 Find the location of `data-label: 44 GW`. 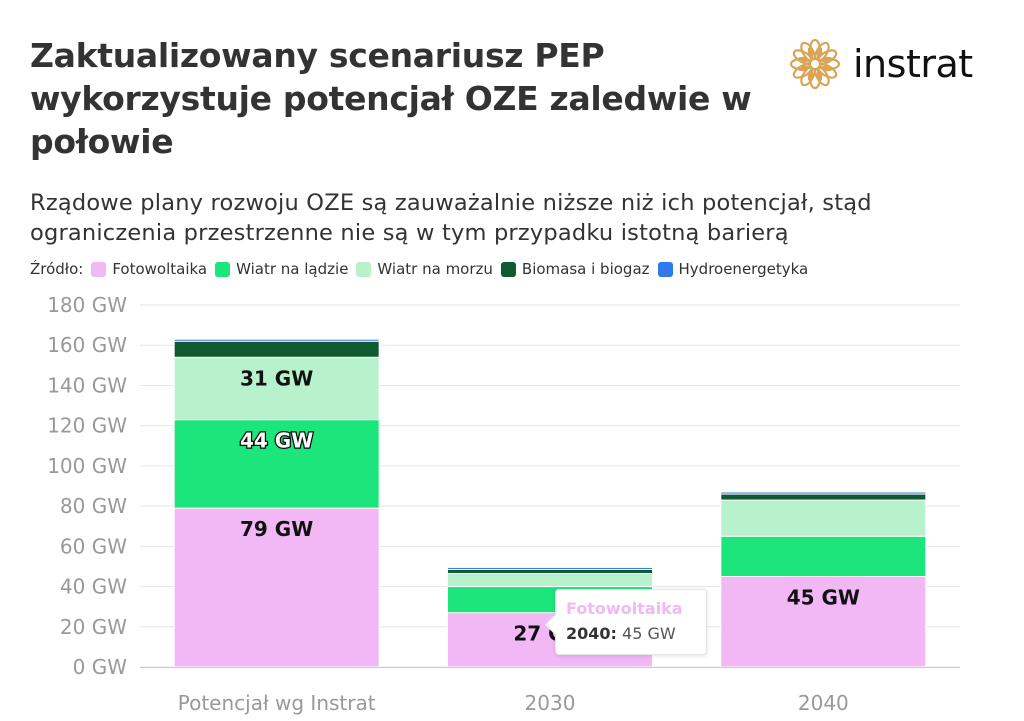

data-label: 44 GW is located at coordinates (276, 441).